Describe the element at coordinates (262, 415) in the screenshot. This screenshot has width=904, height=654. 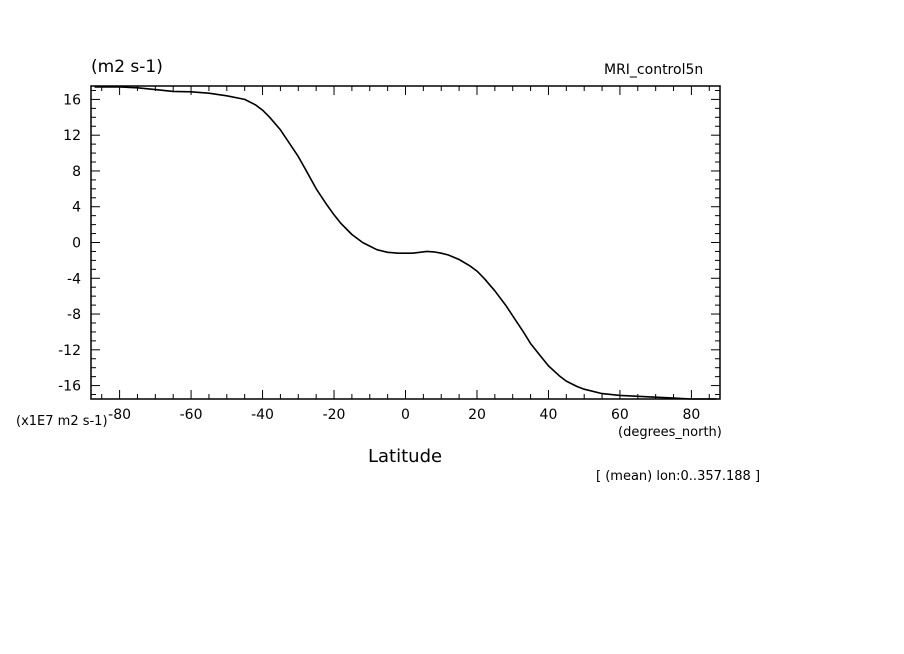
I see `x-tick-label: -40` at that location.